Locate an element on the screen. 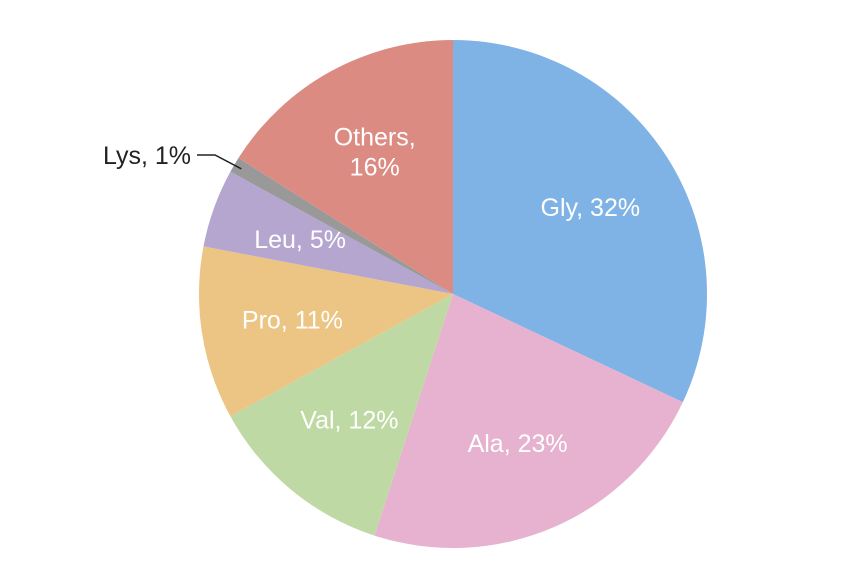 The image size is (863, 568). slice-label-leu: Leu, 5% is located at coordinates (300, 240).